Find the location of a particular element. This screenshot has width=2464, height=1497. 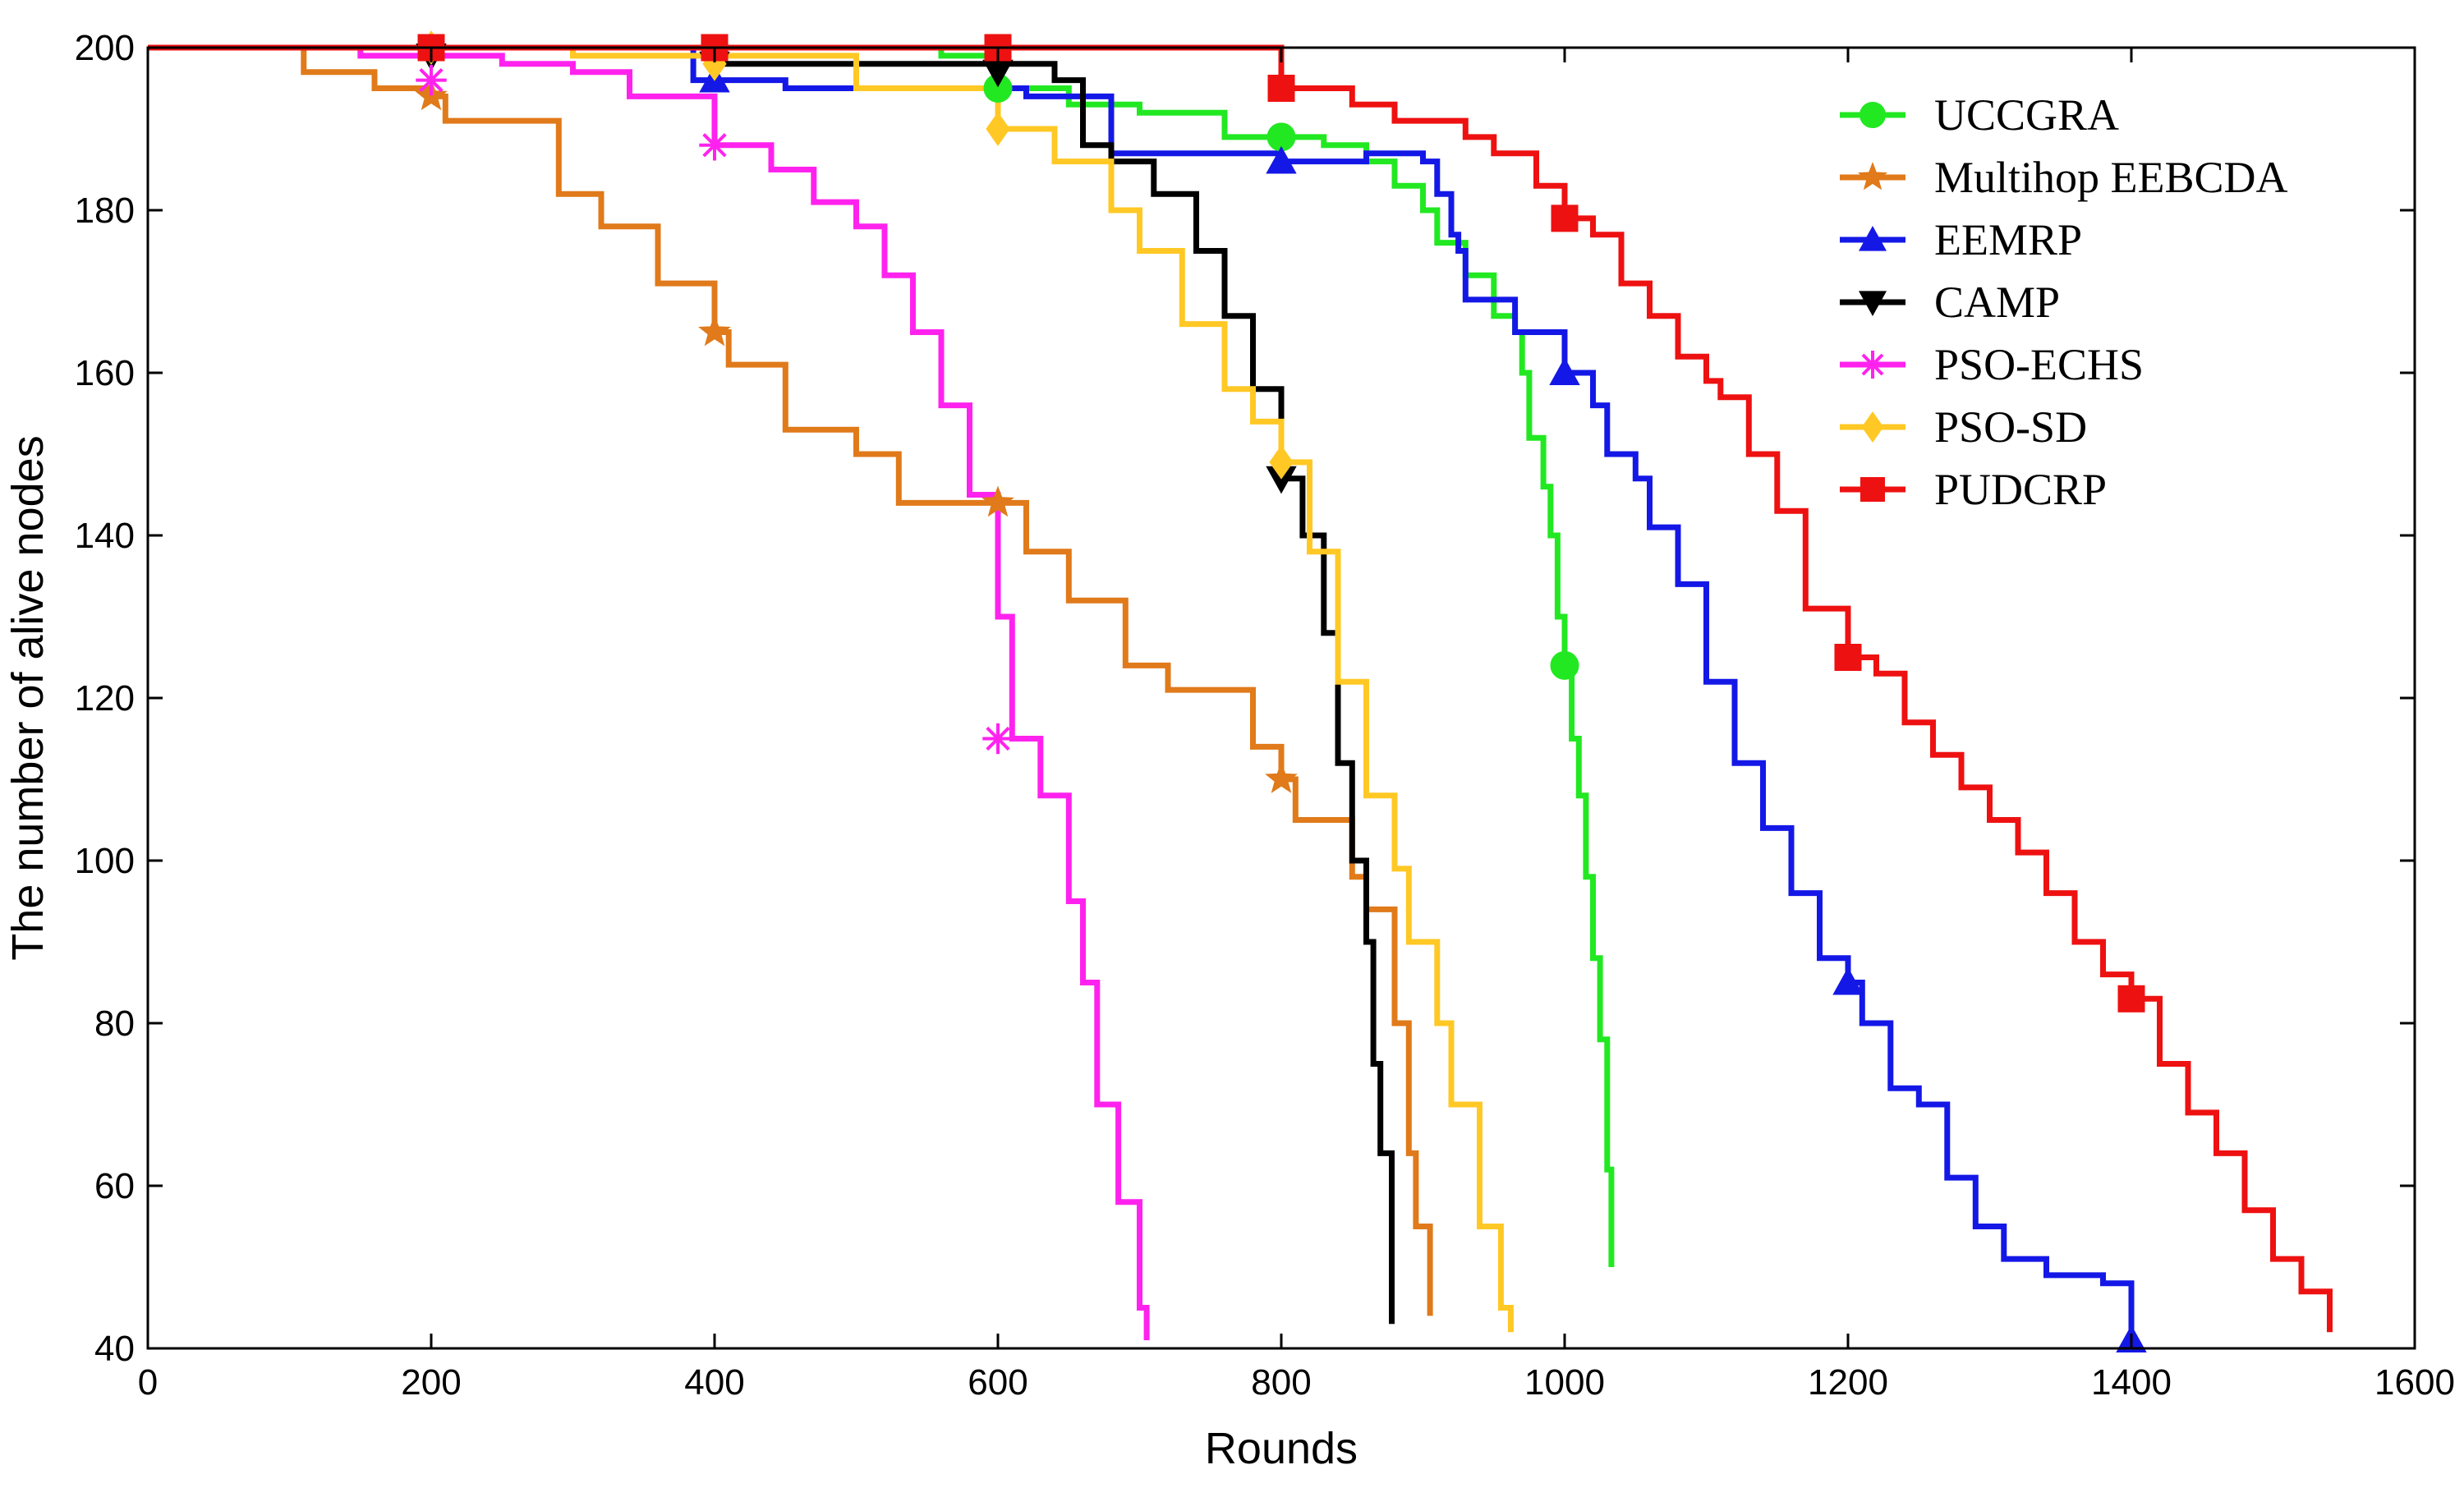

legend-label-pso-sd: PSO-SD is located at coordinates (2011, 427).